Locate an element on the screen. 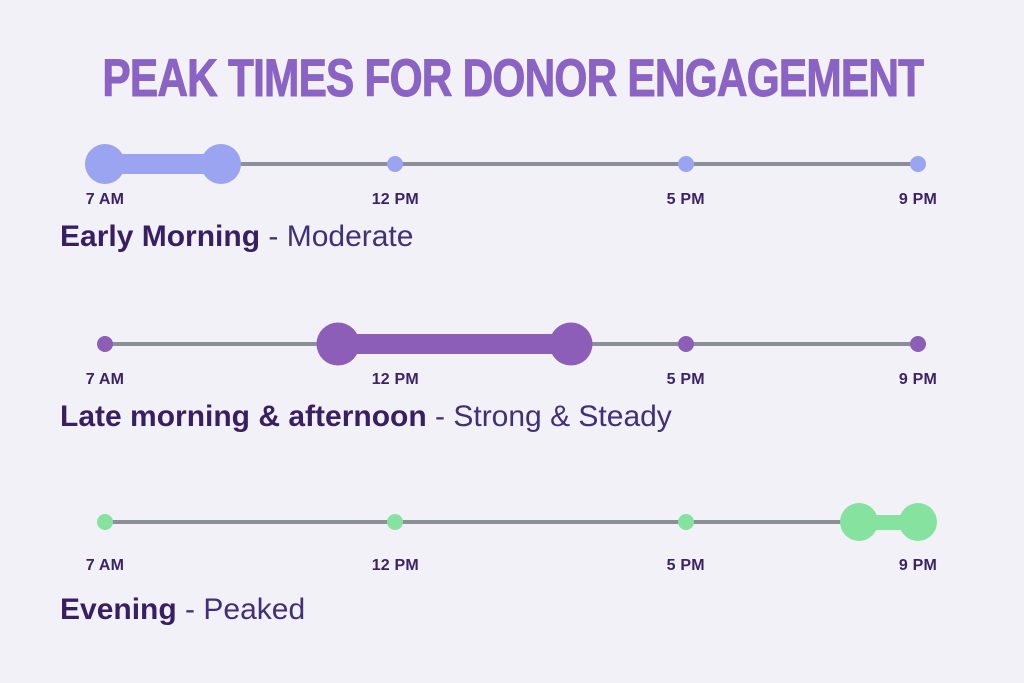  row-caption-level: Peaked is located at coordinates (254, 609).